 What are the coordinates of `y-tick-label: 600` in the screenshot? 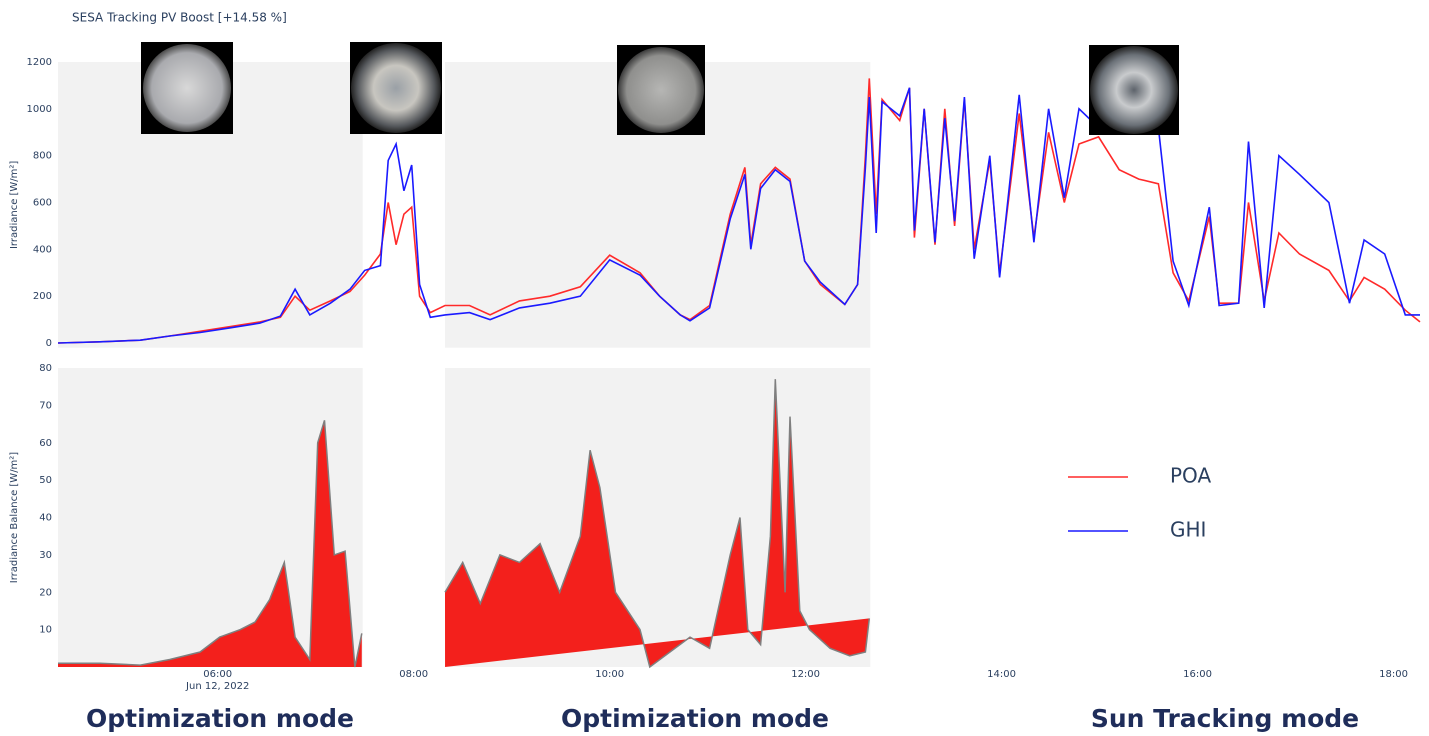 It's located at (42, 203).